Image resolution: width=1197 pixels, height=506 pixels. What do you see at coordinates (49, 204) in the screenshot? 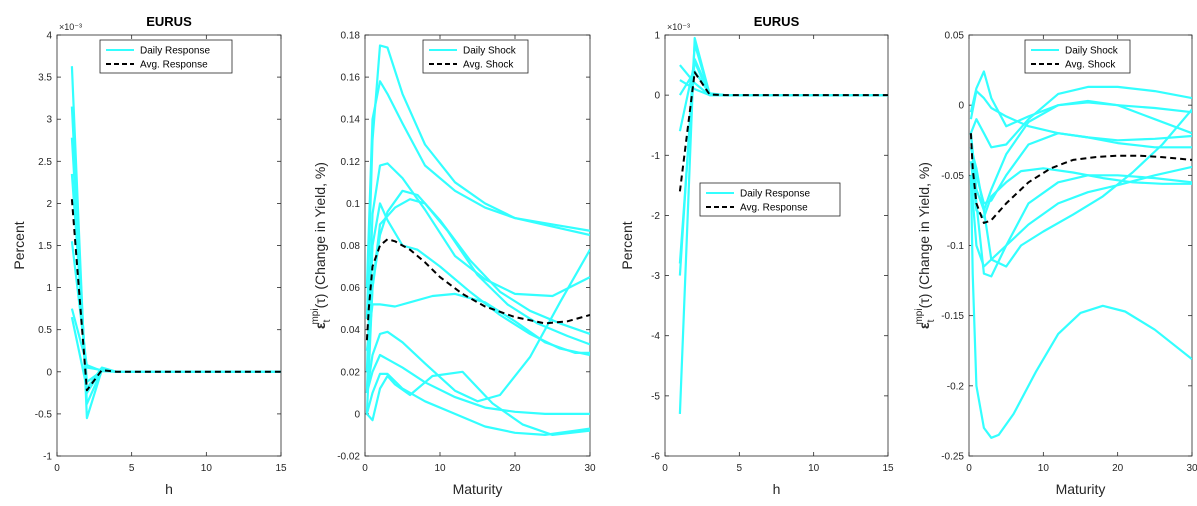
I see `y-tick-label: 2` at bounding box center [49, 204].